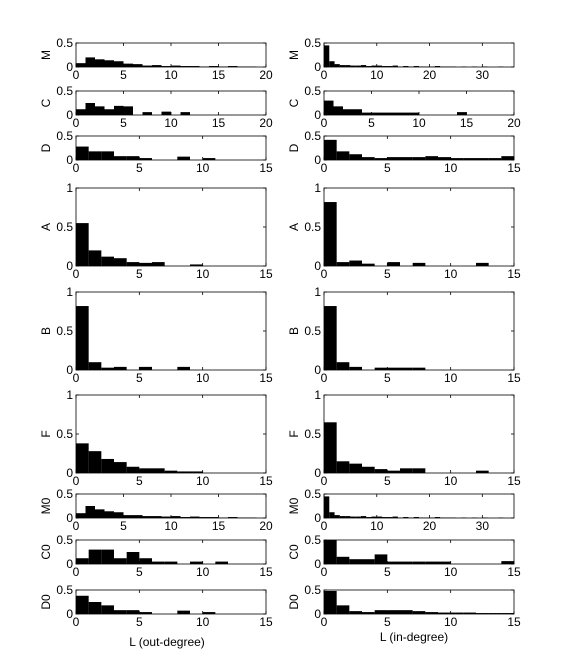 Image resolution: width=561 pixels, height=658 pixels. I want to click on y-axis-label: C0, so click(294, 552).